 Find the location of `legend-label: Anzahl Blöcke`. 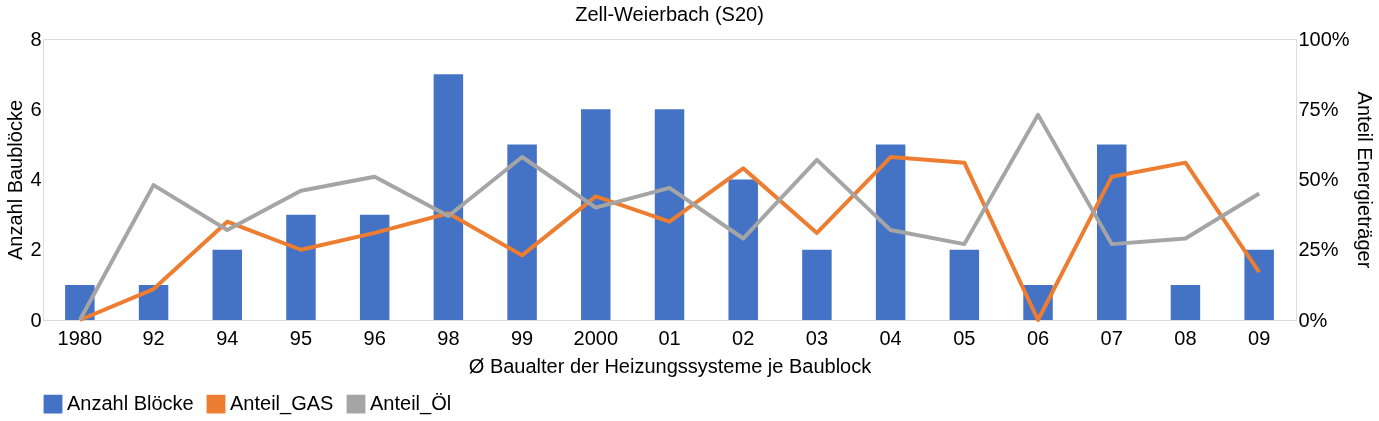

legend-label: Anzahl Blöcke is located at coordinates (130, 403).